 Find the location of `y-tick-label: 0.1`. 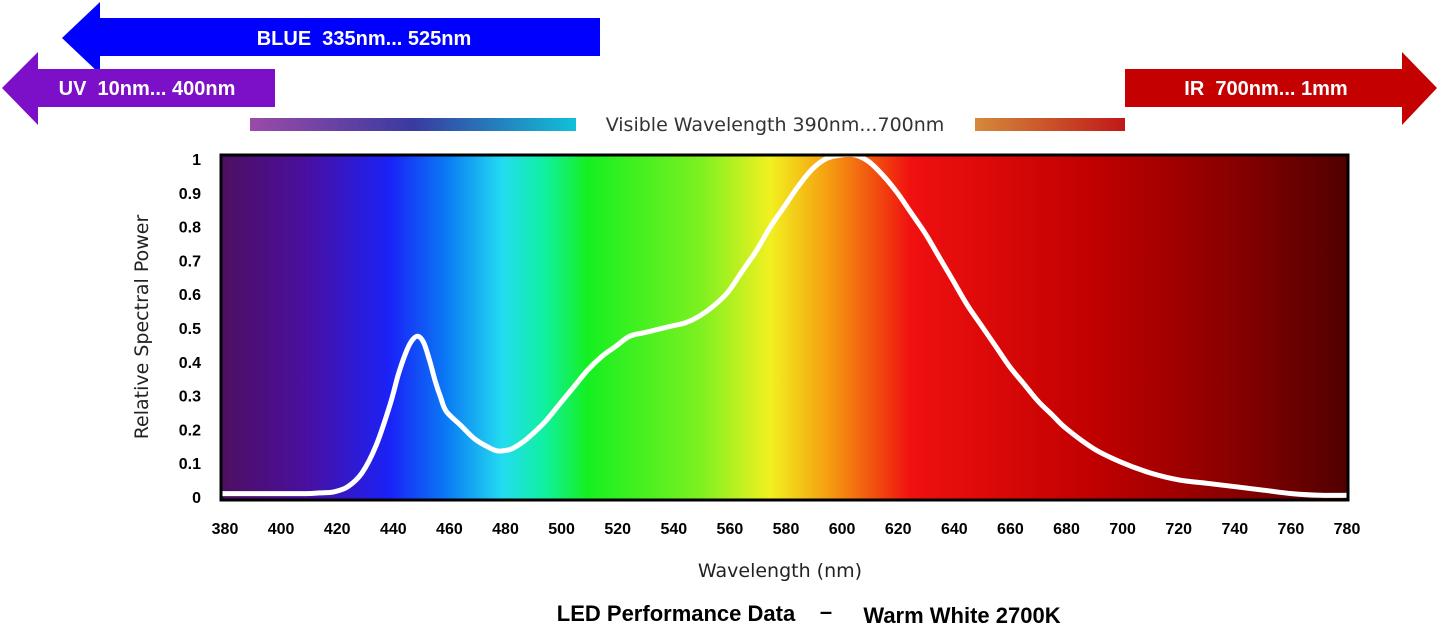

y-tick-label: 0.1 is located at coordinates (190, 464).